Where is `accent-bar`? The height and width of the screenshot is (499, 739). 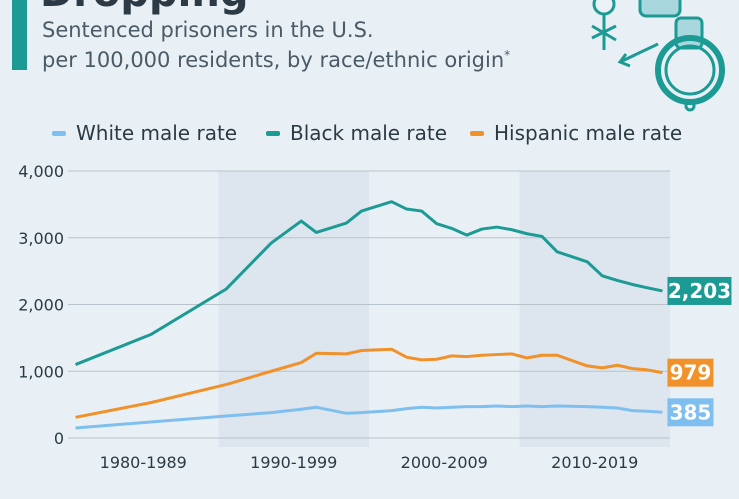 accent-bar is located at coordinates (19, 35).